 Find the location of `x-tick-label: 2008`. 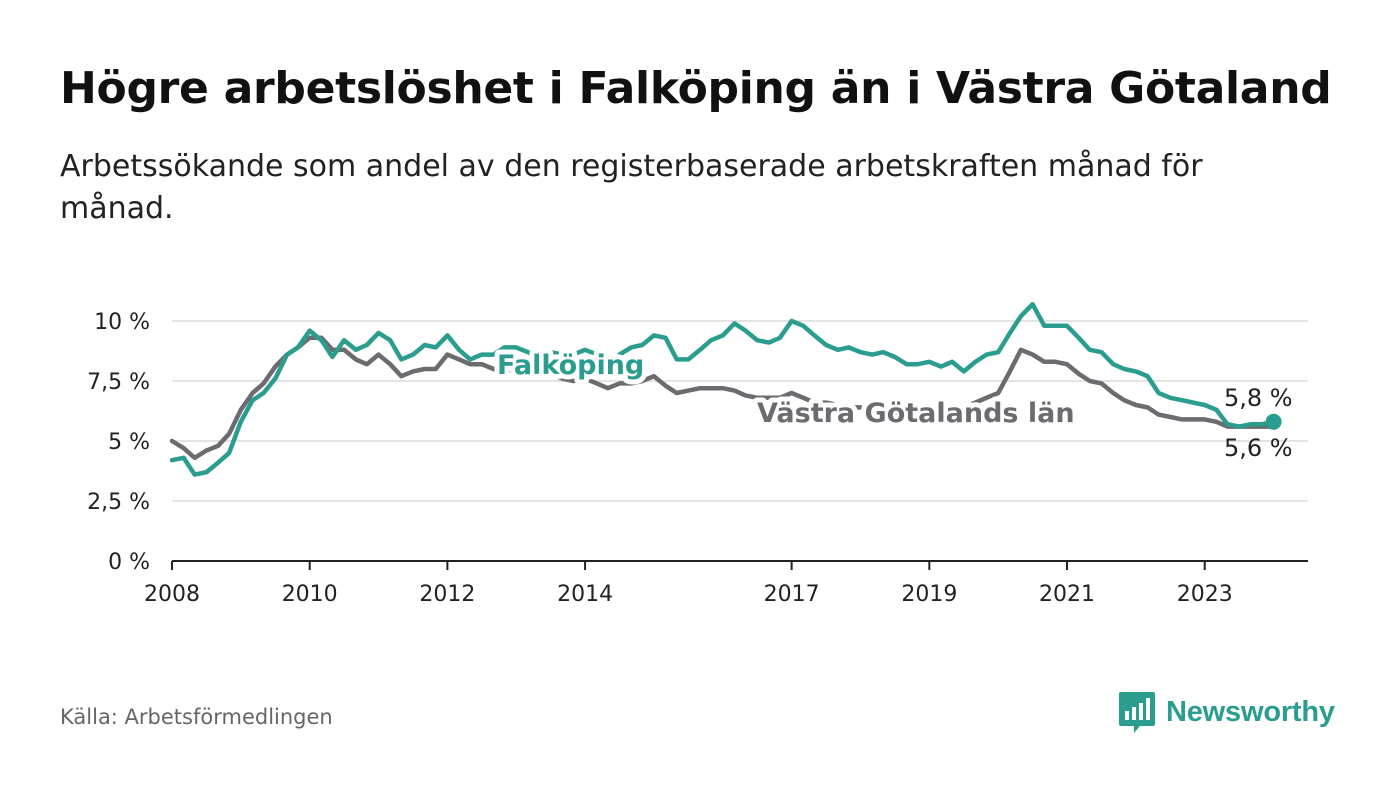

x-tick-label: 2008 is located at coordinates (172, 594).